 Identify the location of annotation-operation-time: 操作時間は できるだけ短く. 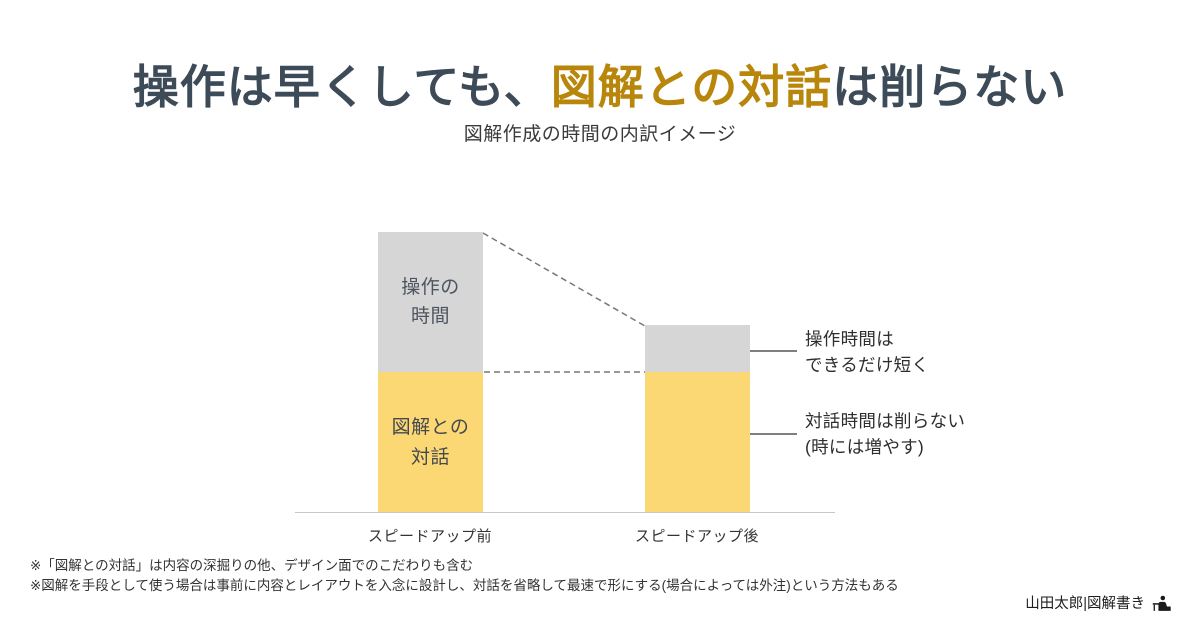
(867, 352).